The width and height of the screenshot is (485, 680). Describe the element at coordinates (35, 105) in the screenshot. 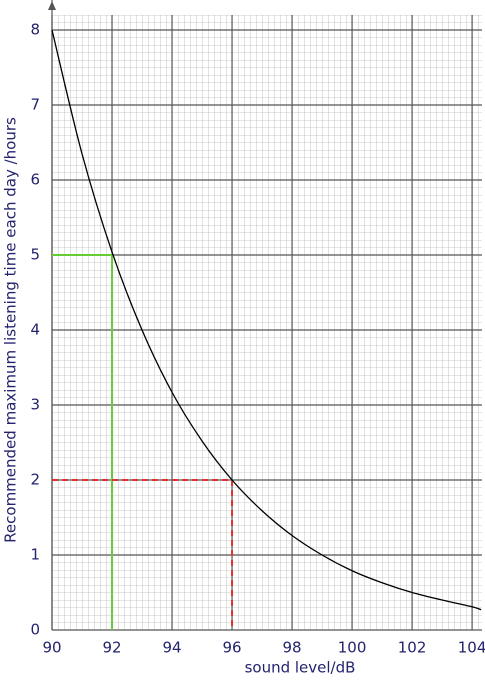

I see `y-tick-label: 7` at that location.